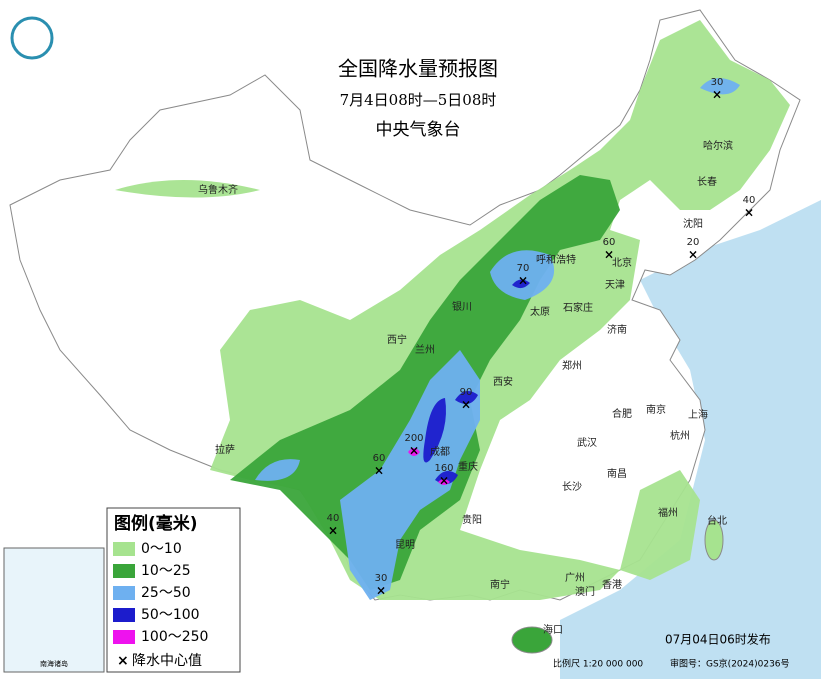  What do you see at coordinates (622, 262) in the screenshot?
I see `city-label: 北京` at bounding box center [622, 262].